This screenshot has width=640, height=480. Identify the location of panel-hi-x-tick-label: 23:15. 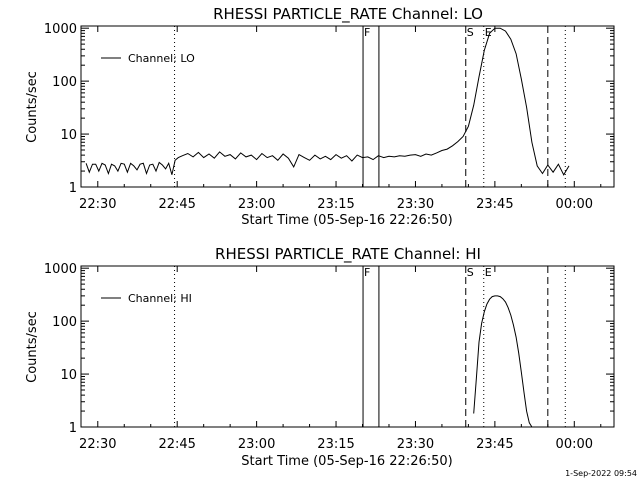
(335, 444).